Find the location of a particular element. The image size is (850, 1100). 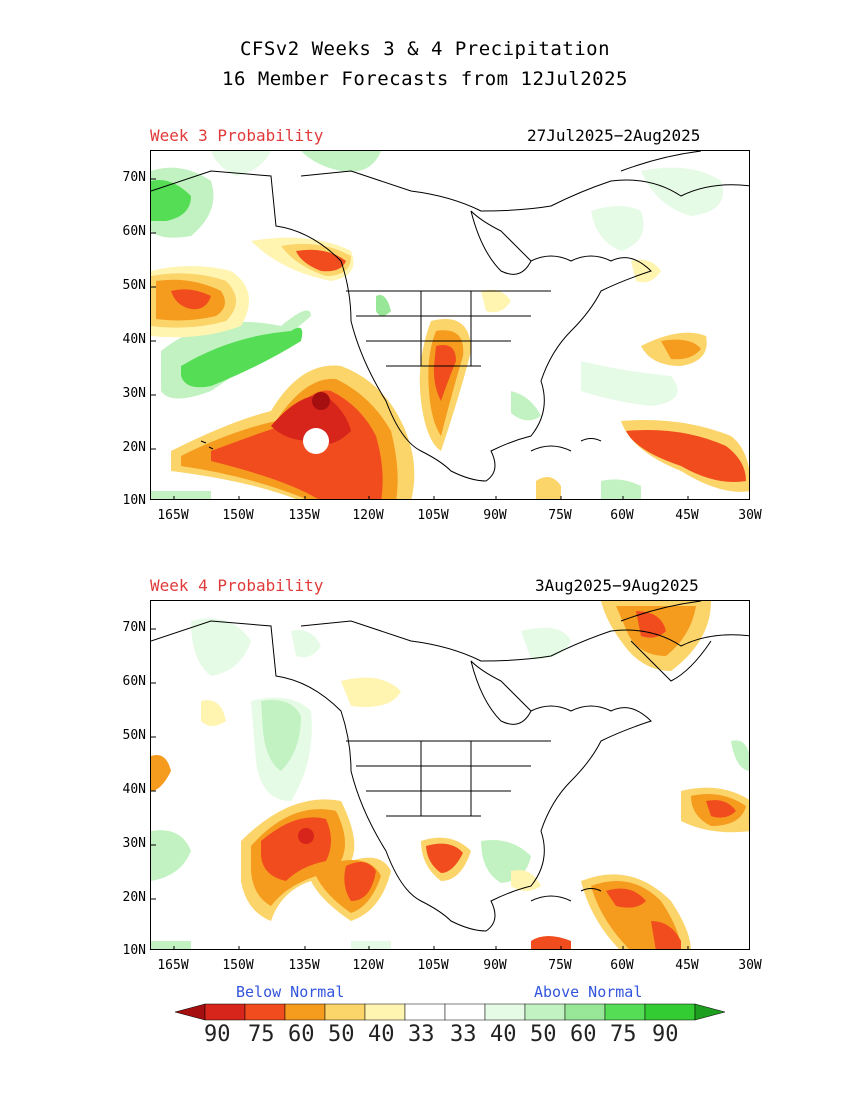

week3-lon-label: 60W is located at coordinates (622, 515).